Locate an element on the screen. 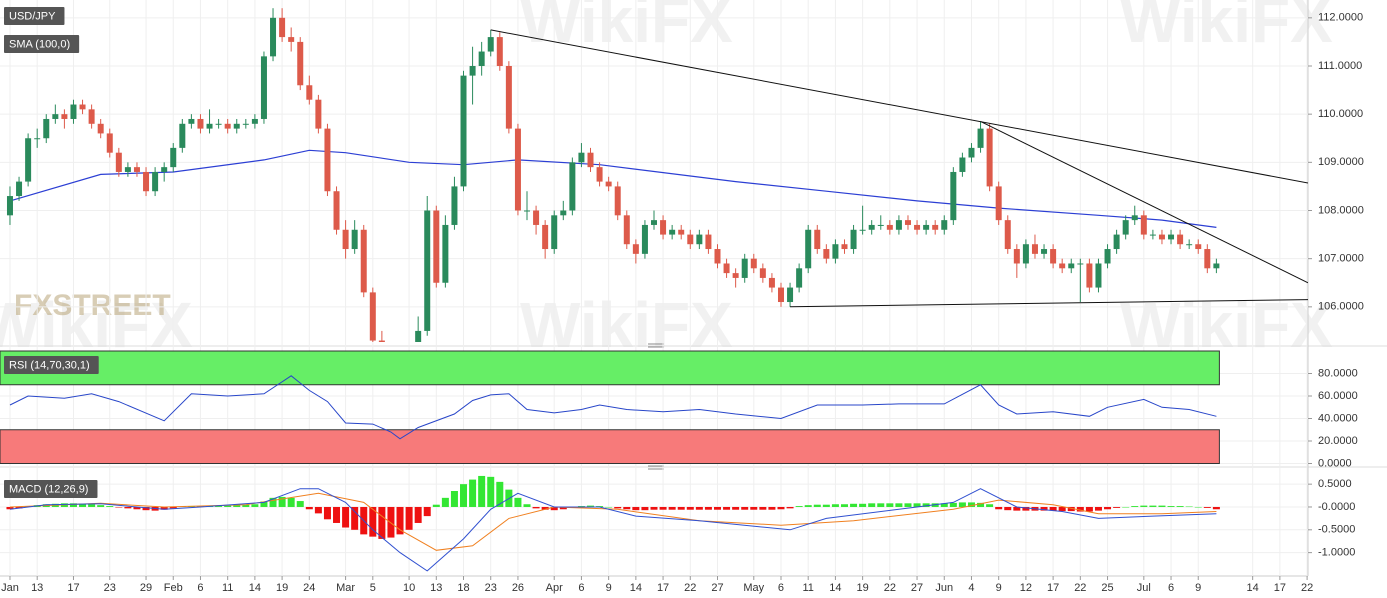  overbought-zone is located at coordinates (610, 368).